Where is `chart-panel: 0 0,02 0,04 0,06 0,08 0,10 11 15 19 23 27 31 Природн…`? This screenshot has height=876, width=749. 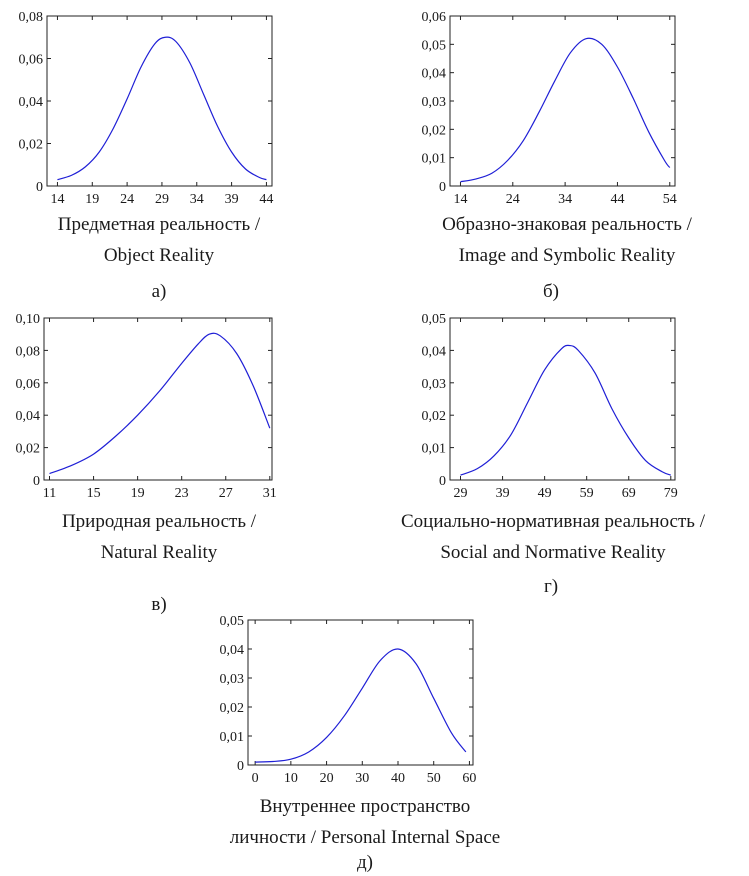 chart-panel: 0 0,02 0,04 0,06 0,08 0,10 11 15 19 23 27 31 Природн… is located at coordinates (146, 463).